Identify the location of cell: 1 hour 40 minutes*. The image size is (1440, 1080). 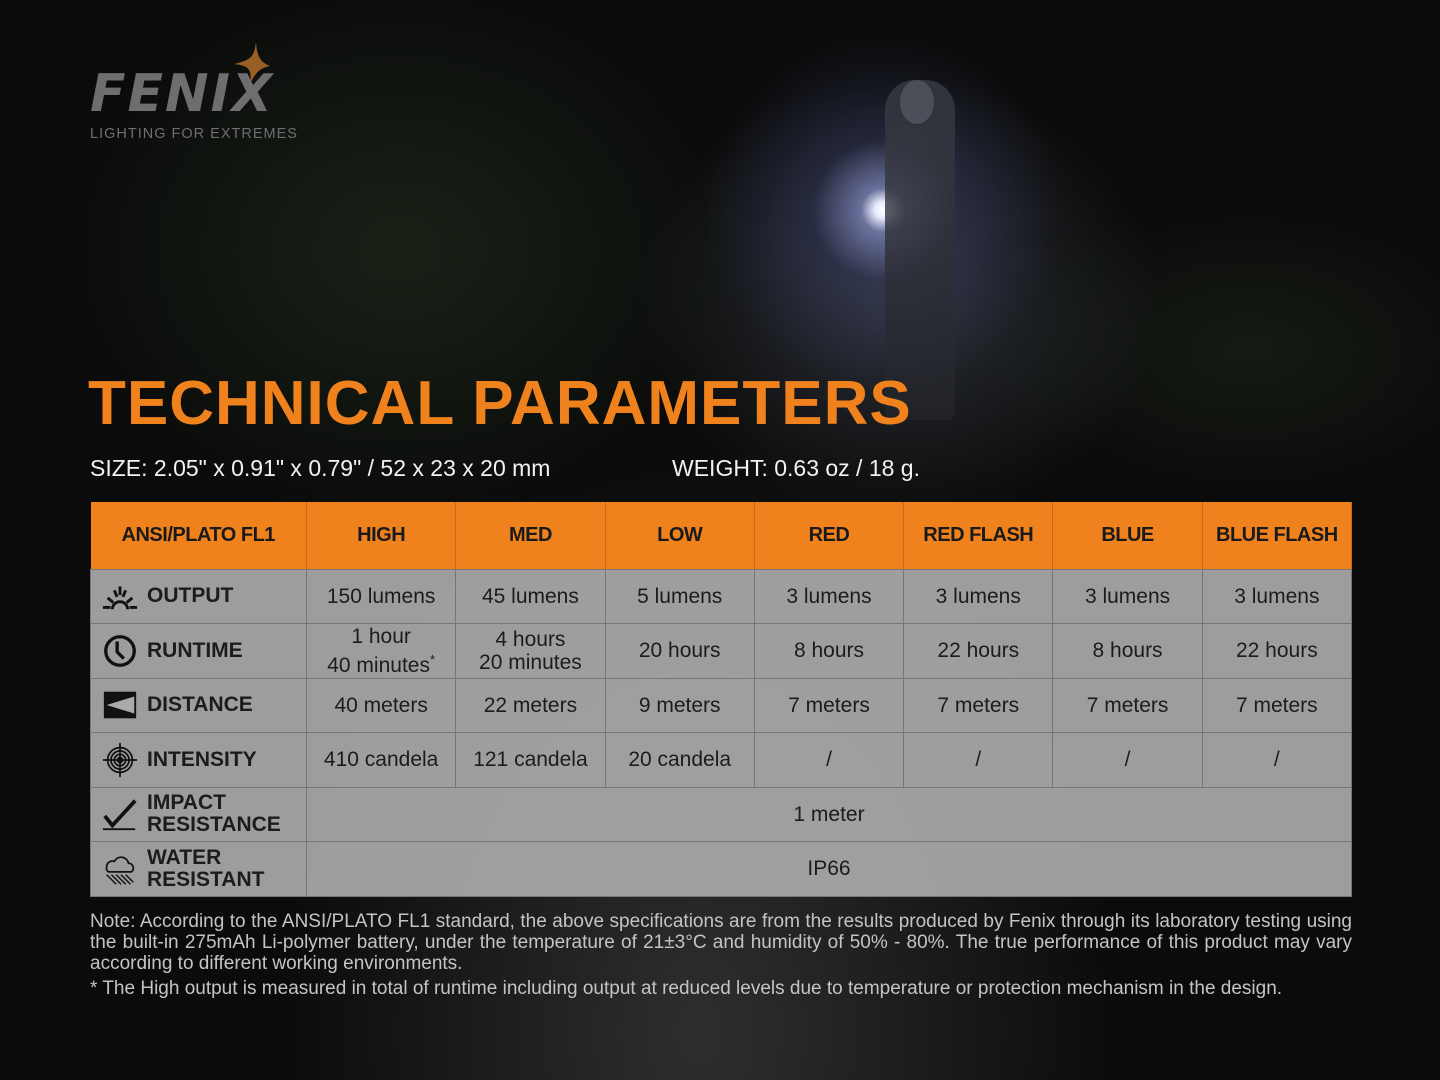
(381, 651).